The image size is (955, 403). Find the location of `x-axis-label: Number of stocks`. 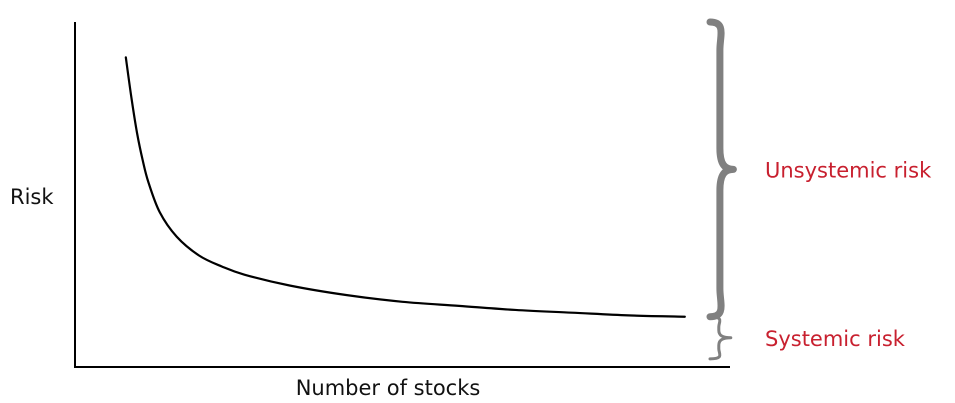

x-axis-label: Number of stocks is located at coordinates (388, 388).